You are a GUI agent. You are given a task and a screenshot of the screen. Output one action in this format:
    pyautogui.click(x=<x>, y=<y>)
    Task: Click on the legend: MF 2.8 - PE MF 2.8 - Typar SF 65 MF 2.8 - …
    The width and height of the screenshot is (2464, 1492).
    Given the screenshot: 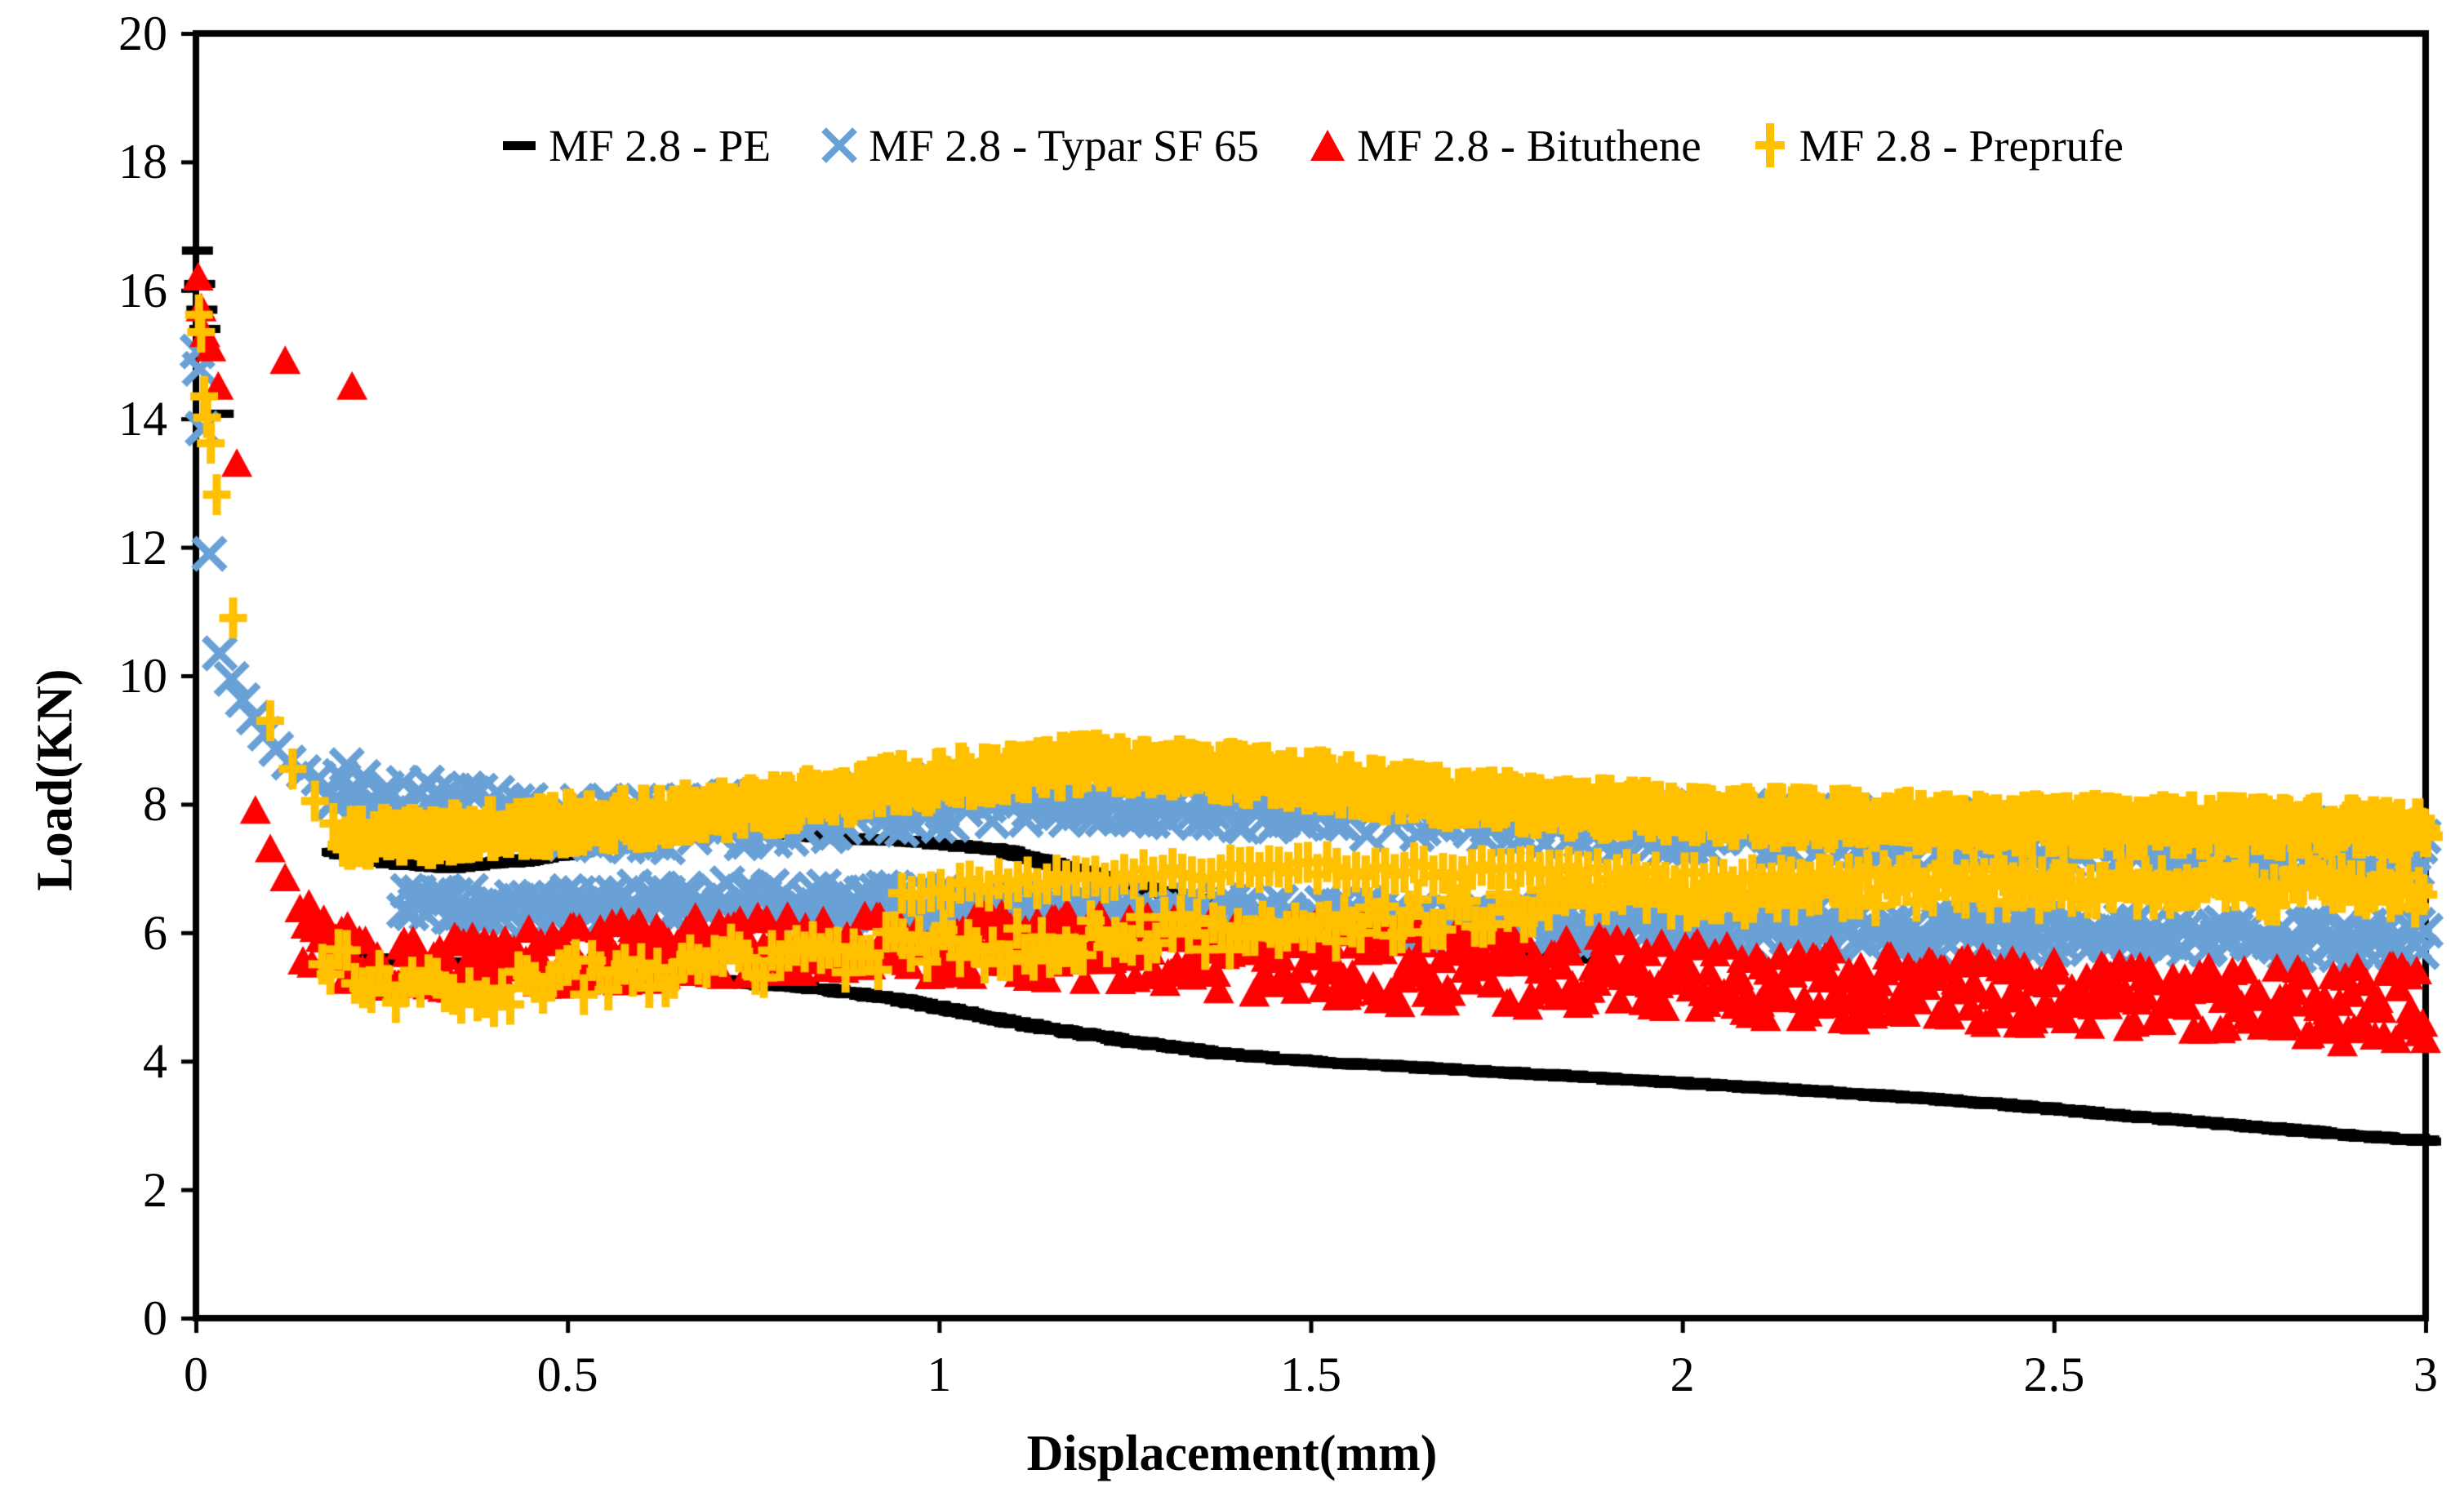 What is the action you would take?
    pyautogui.click(x=1311, y=145)
    